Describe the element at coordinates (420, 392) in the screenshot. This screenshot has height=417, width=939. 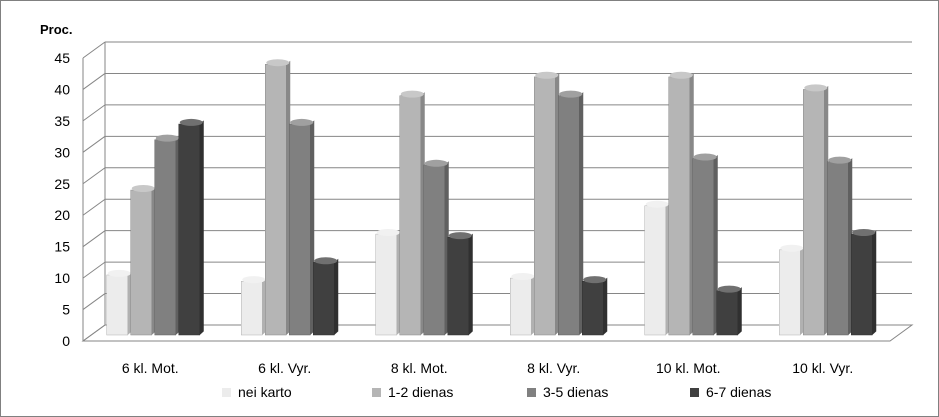
I see `legend-label: 1-2 dienas` at that location.